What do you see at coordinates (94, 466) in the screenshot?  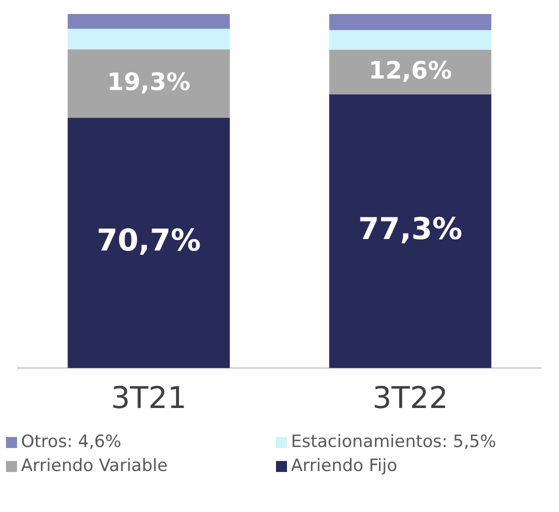 I see `legend-label: Arriendo Variable` at bounding box center [94, 466].